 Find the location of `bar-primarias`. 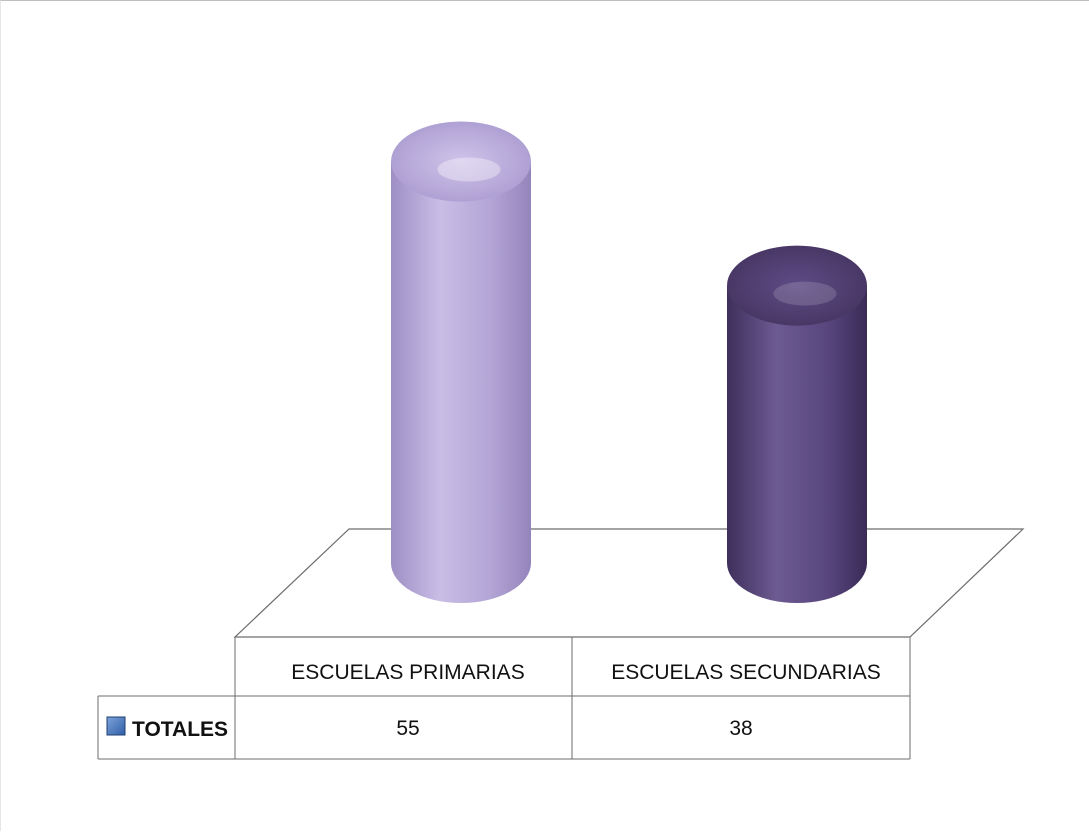

bar-primarias is located at coordinates (461, 362).